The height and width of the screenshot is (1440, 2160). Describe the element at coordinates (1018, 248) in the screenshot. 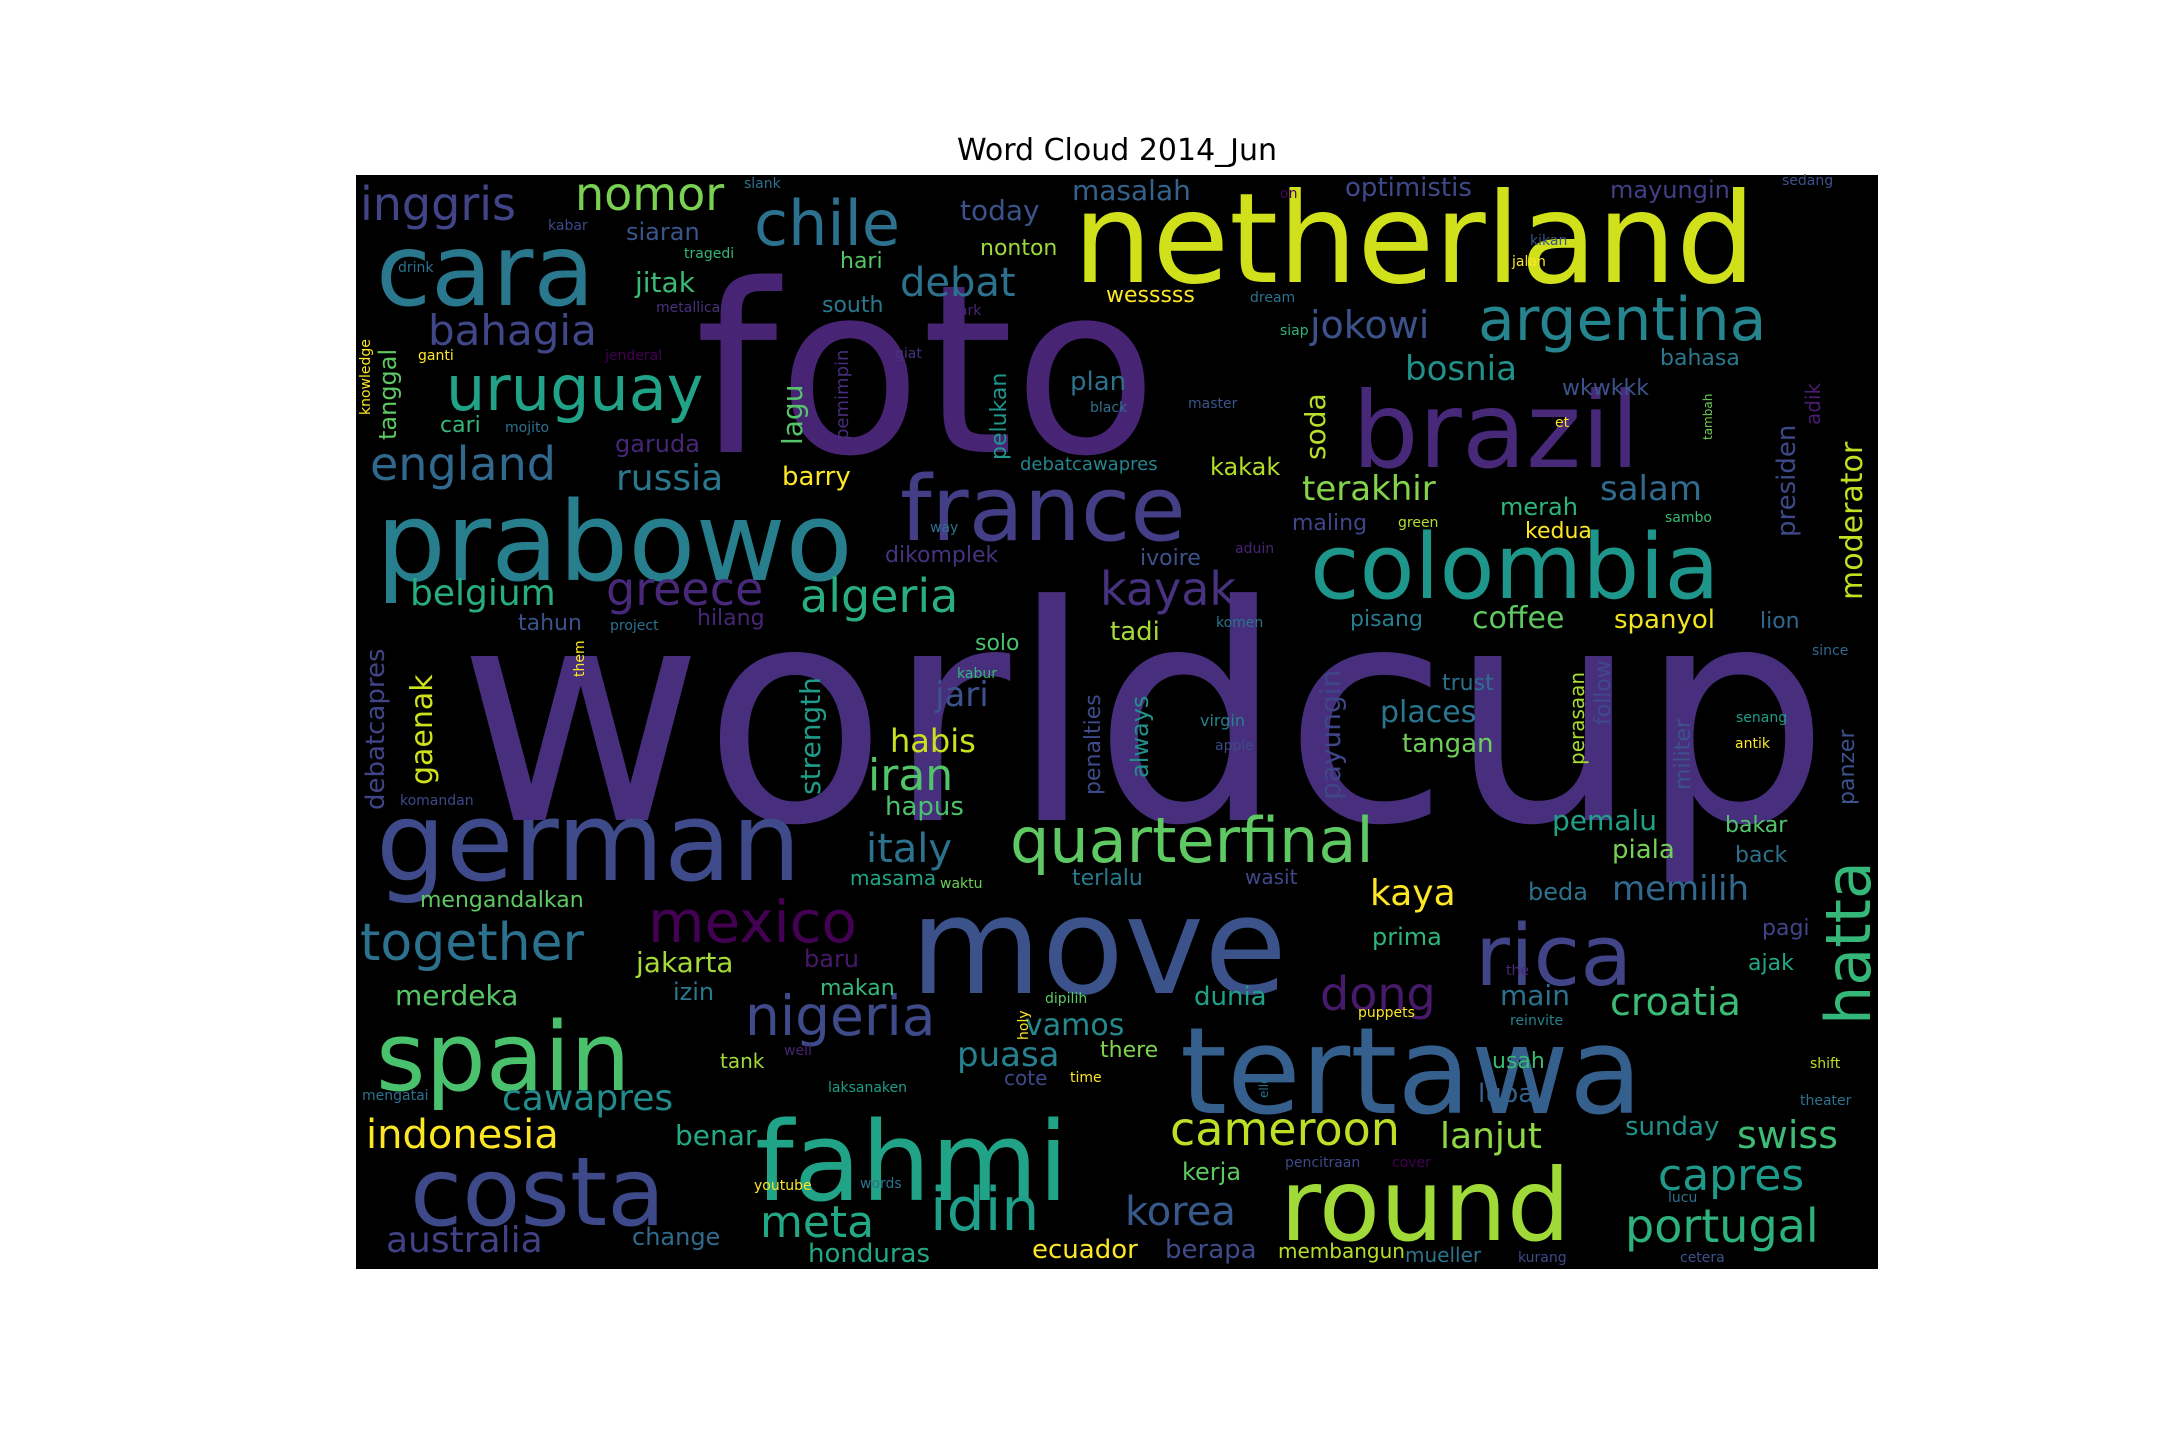

I see `word-nonton: nonton` at that location.